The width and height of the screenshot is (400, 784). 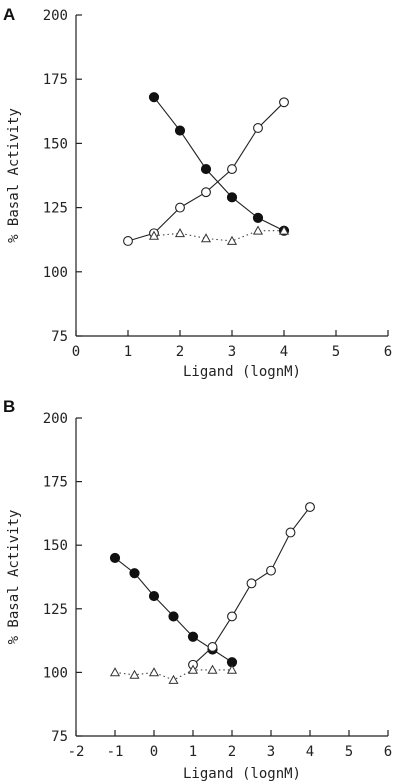 What do you see at coordinates (76, 752) in the screenshot?
I see `x-tick-label: -2` at bounding box center [76, 752].